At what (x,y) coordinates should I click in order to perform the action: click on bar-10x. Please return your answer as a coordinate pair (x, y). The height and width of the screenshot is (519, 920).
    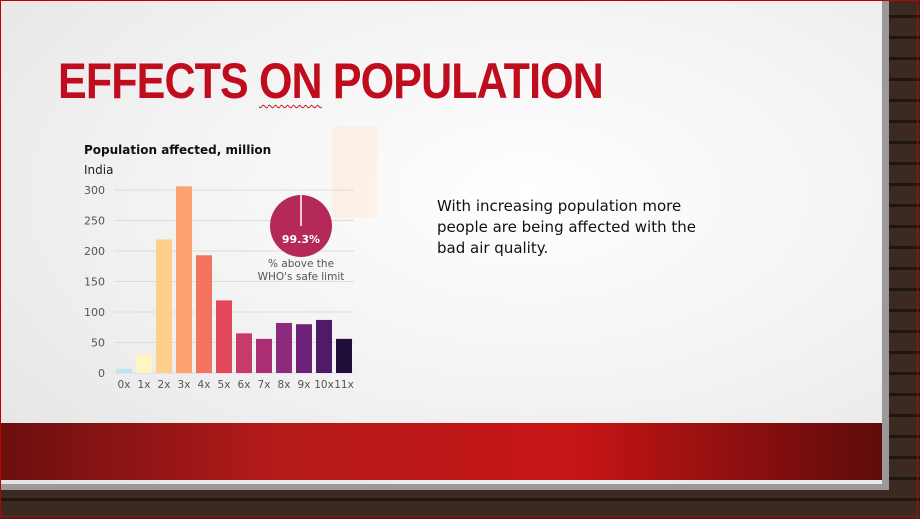
    Looking at the image, I should click on (324, 346).